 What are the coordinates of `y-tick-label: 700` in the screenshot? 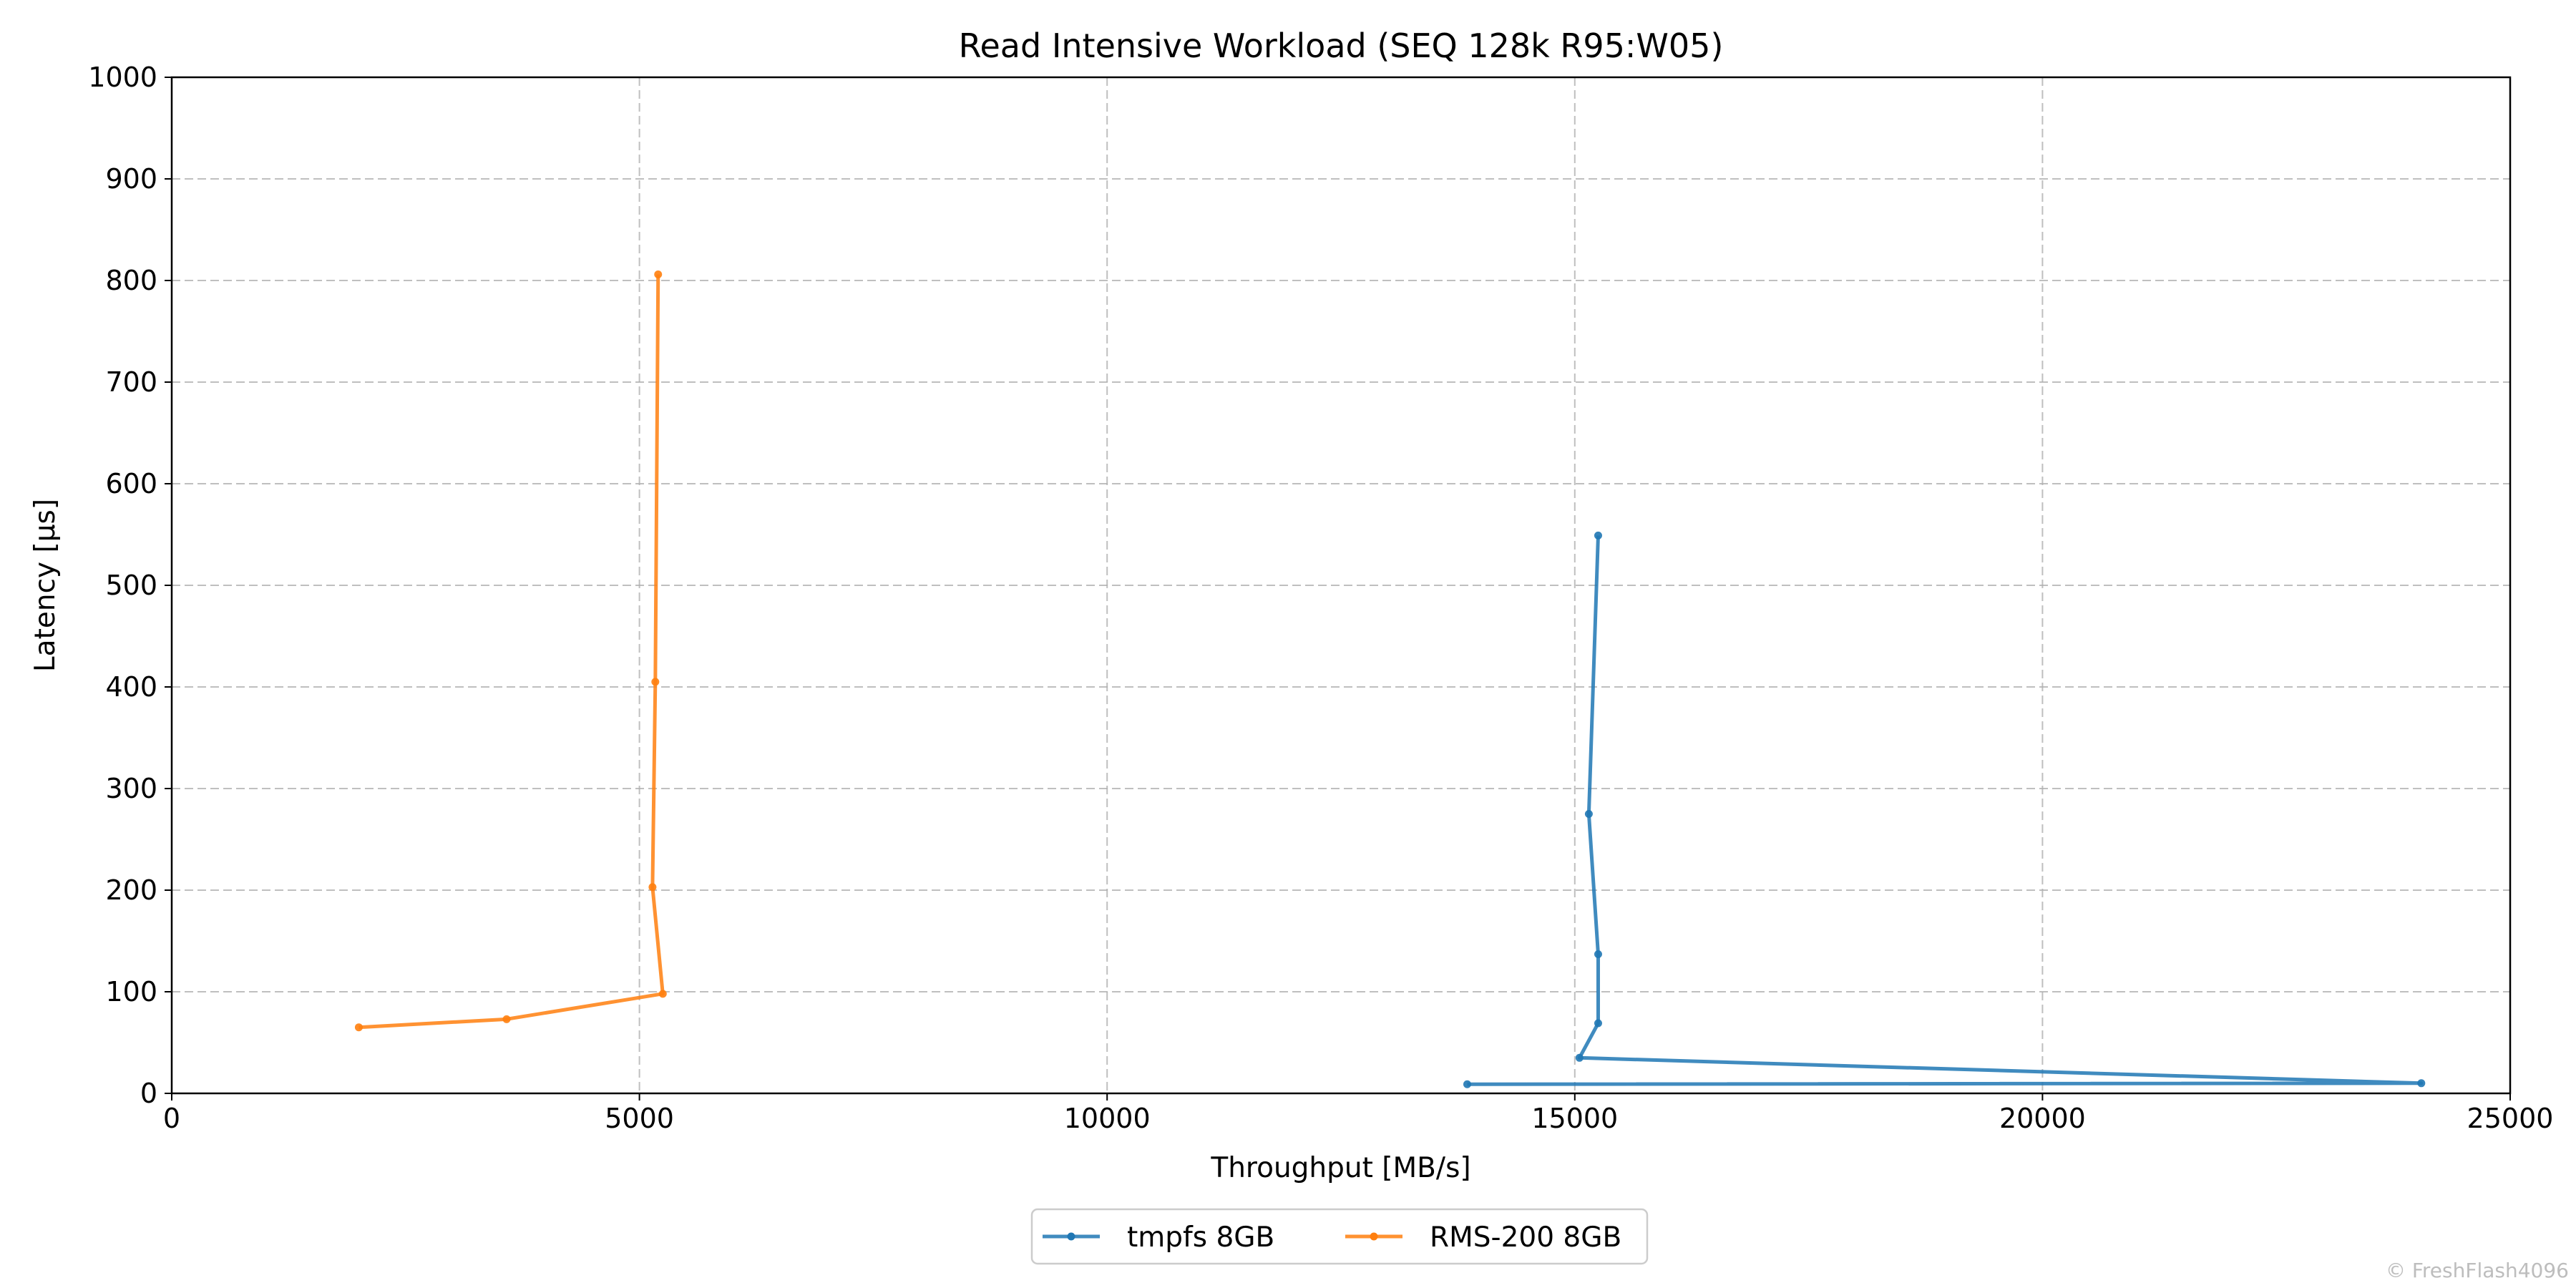 It's located at (131, 382).